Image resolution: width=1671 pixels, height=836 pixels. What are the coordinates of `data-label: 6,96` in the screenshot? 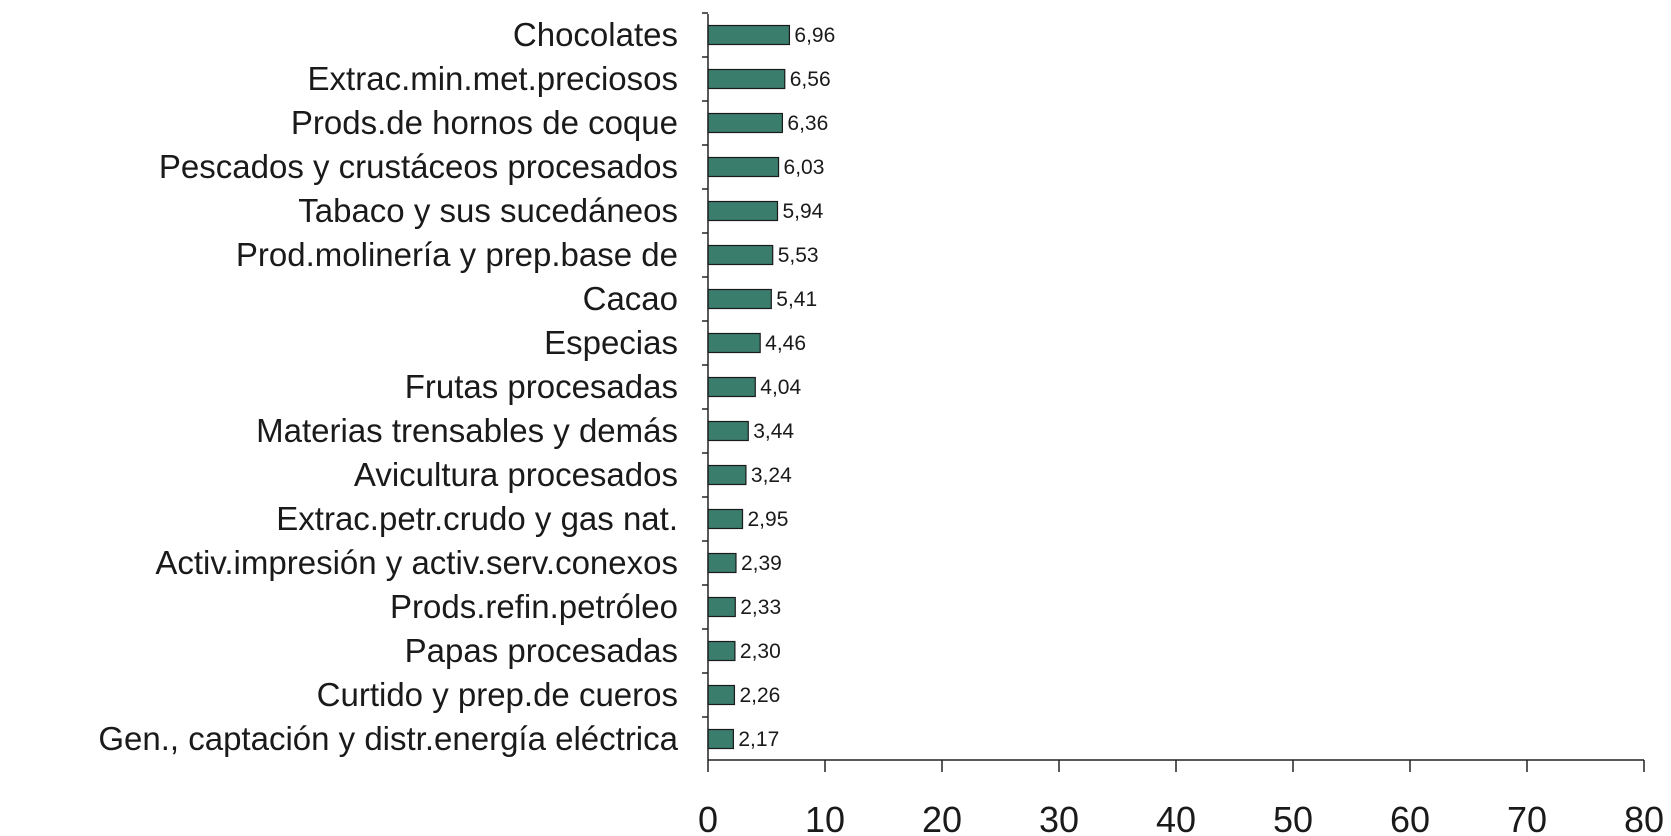 It's located at (814, 35).